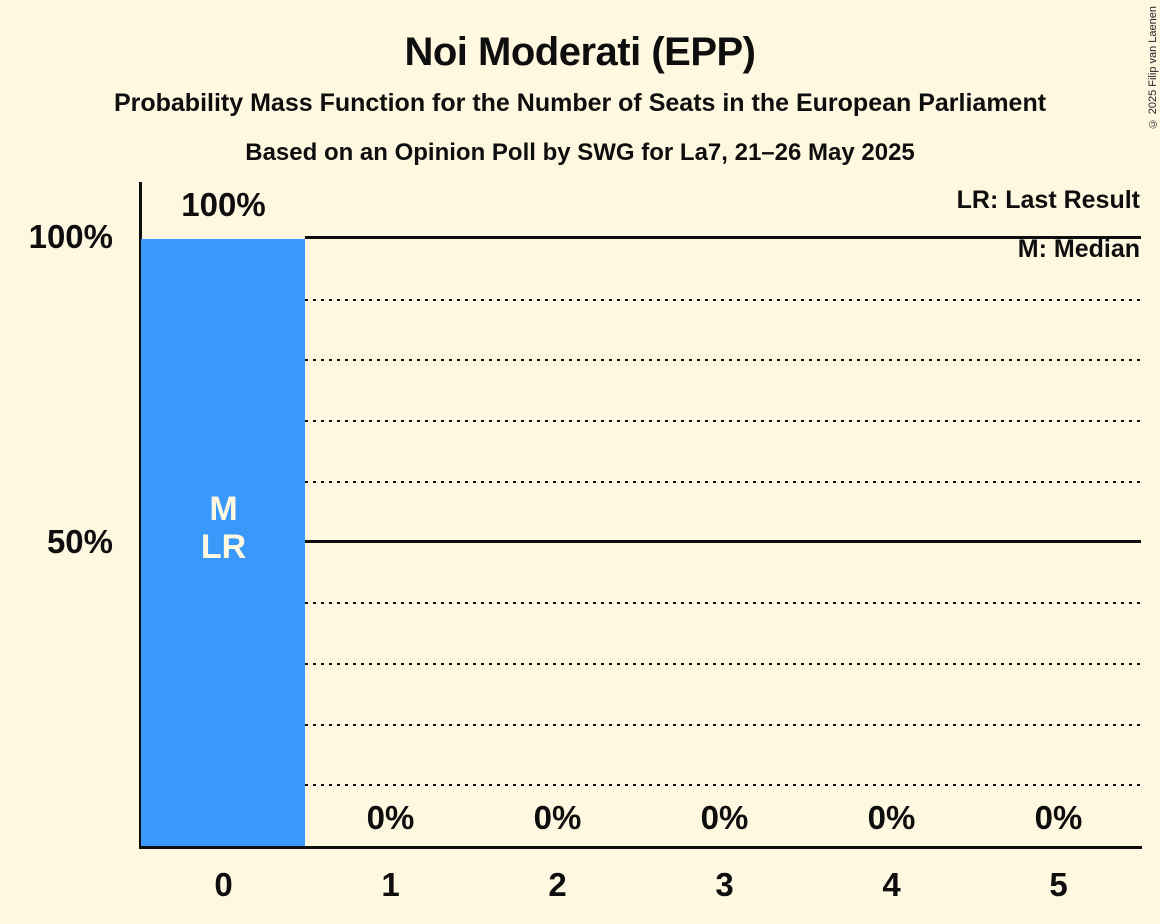 This screenshot has width=1160, height=924. I want to click on gridline-90pct, so click(723, 300).